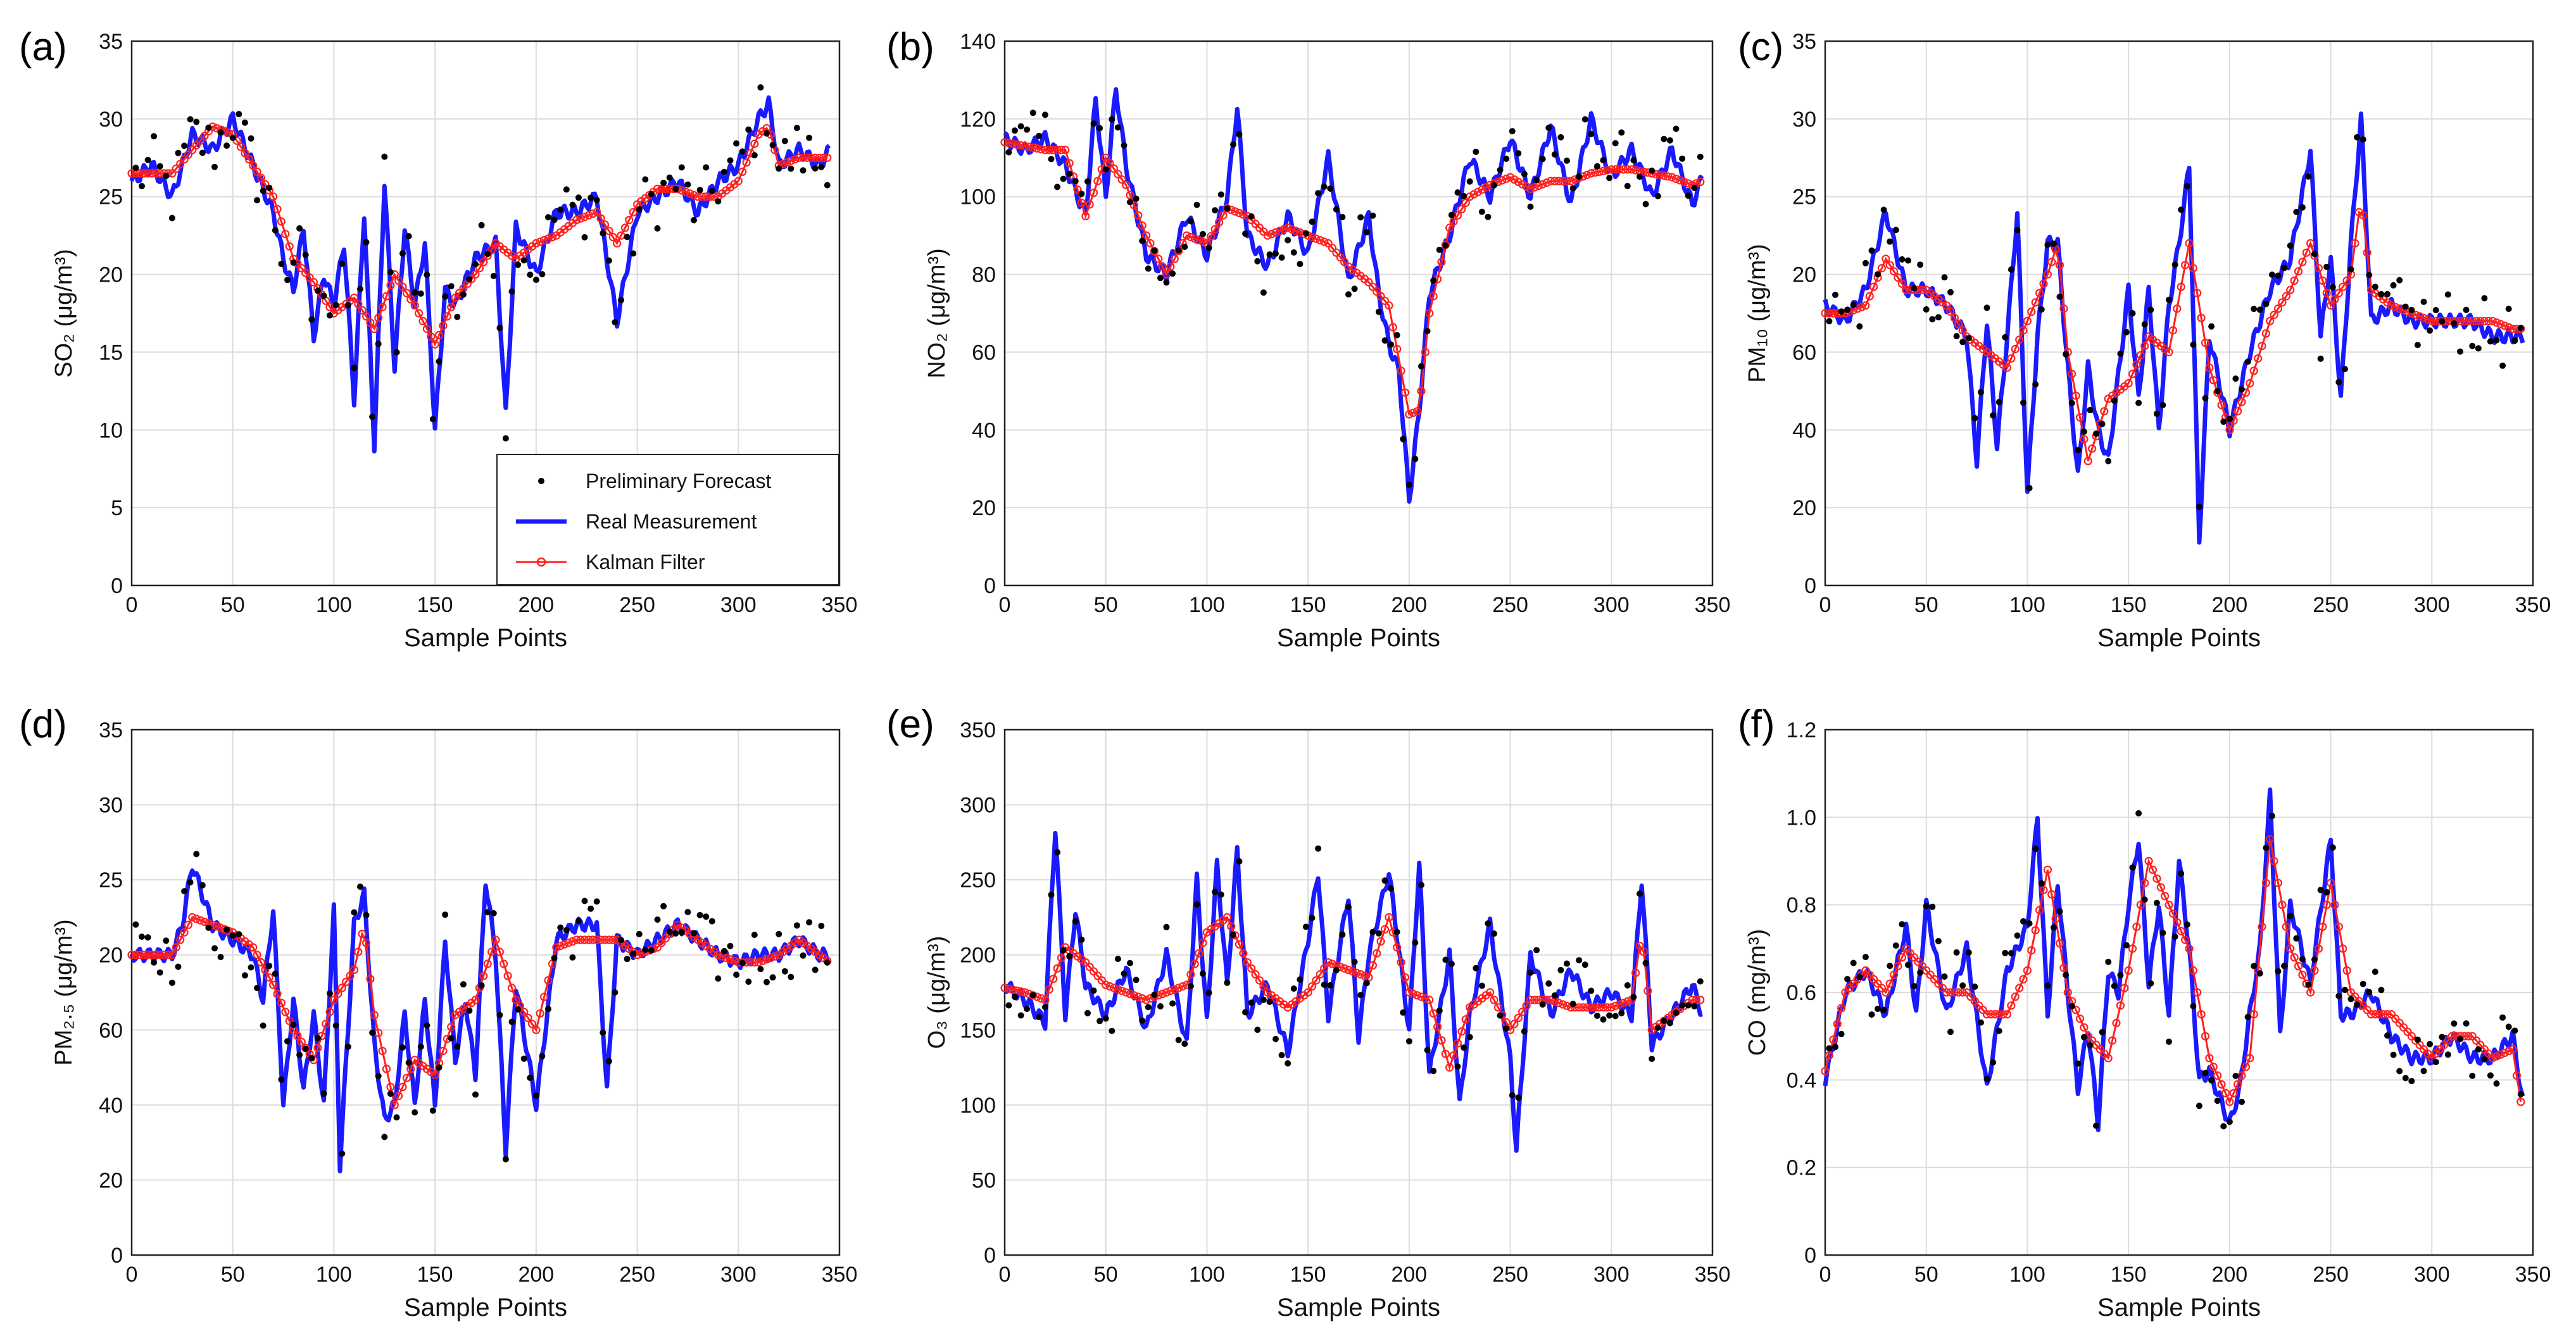  Describe the element at coordinates (2179, 992) in the screenshot. I see `plot-frame` at that location.